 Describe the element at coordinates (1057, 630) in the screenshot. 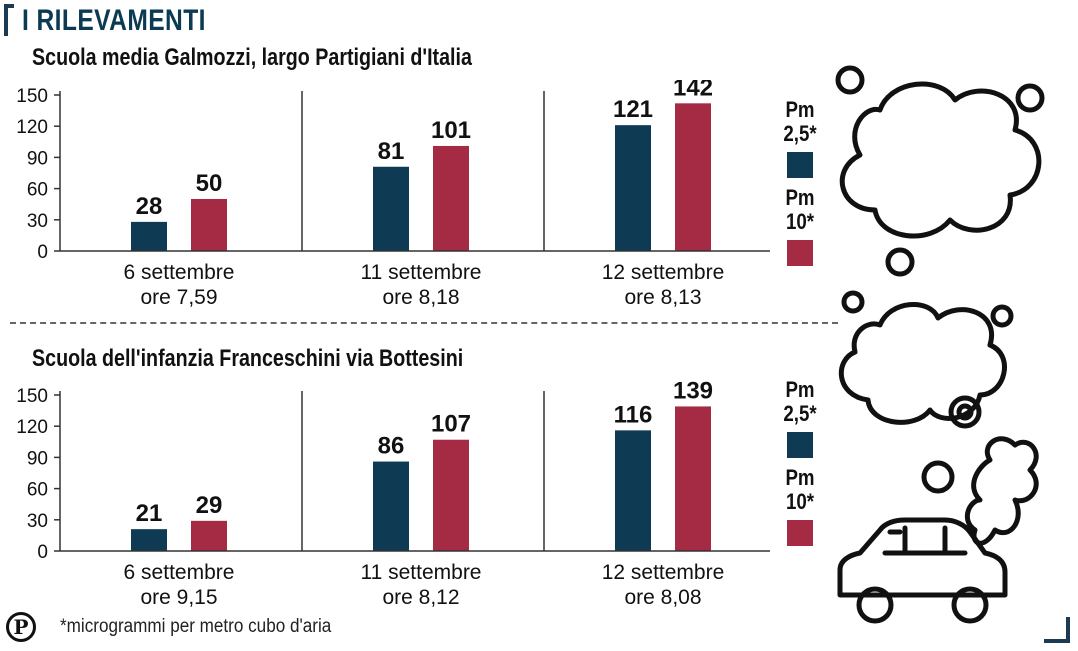

I see `corner-frame-bottom-right` at that location.